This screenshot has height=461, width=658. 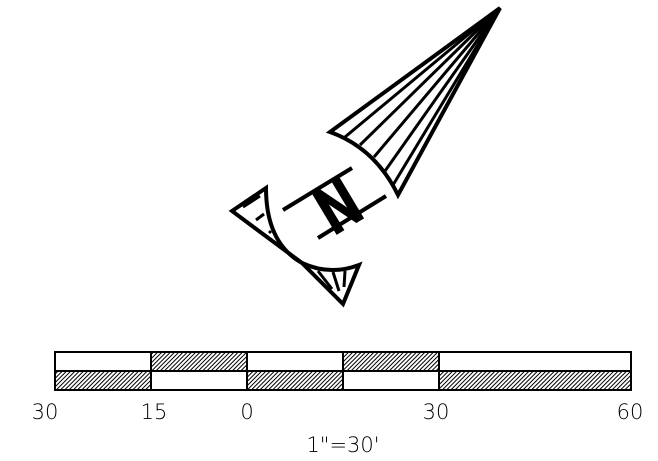 What do you see at coordinates (246, 412) in the screenshot?
I see `scale-tick-label: 0` at bounding box center [246, 412].